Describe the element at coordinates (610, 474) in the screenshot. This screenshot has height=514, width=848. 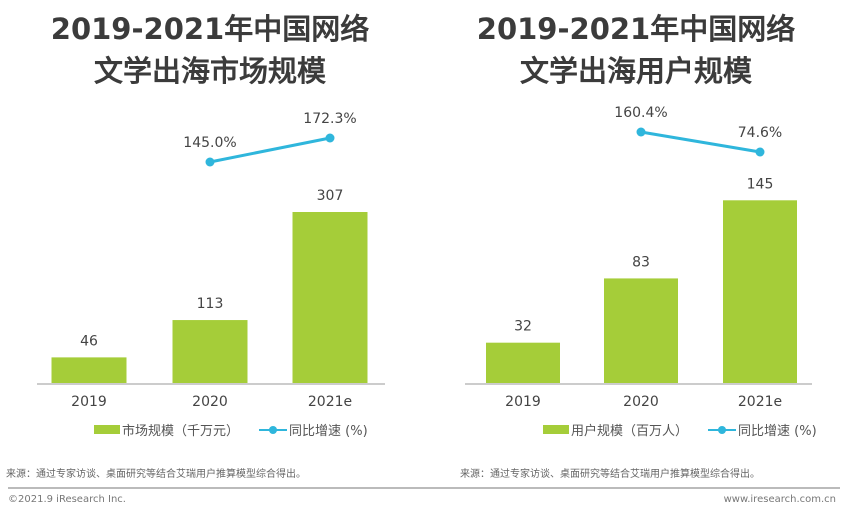
I see `source-note-users: 来源：通过专家访谈、桌面研究等结合艾瑞用户推算模型综合得出。` at that location.